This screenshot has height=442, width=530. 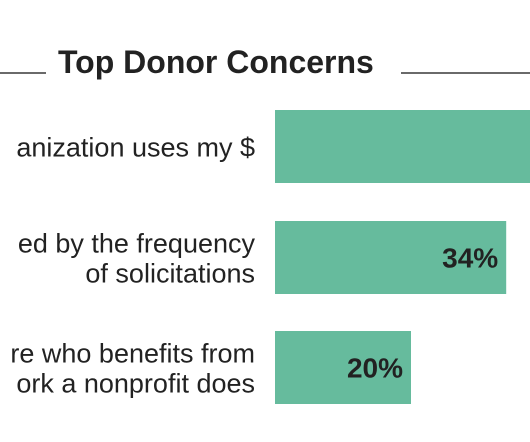 I want to click on title-rule-left, so click(x=23, y=73).